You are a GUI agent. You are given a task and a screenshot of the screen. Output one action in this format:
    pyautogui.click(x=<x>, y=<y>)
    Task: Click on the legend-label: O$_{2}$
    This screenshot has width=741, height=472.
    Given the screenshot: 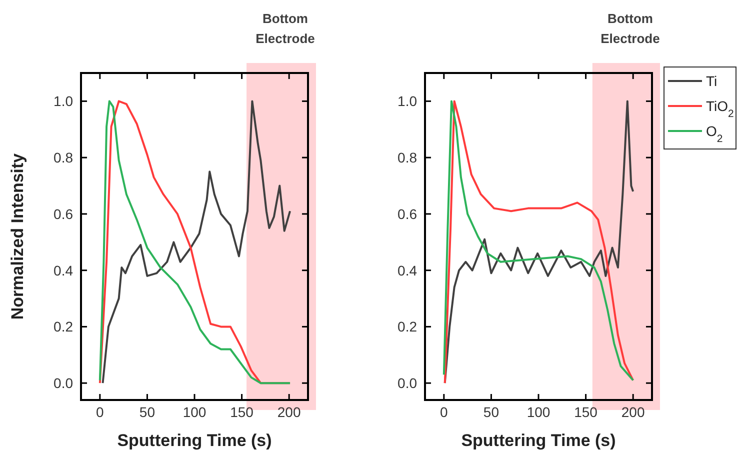 What is the action you would take?
    pyautogui.click(x=714, y=134)
    